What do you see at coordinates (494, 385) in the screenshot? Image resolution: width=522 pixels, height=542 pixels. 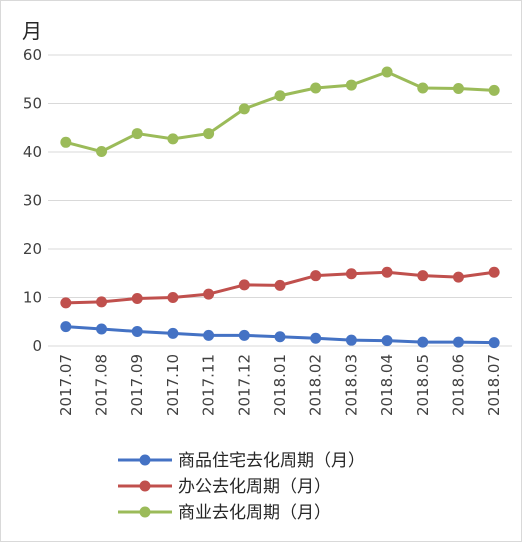 I see `x-tick-label: 2018.07` at bounding box center [494, 385].